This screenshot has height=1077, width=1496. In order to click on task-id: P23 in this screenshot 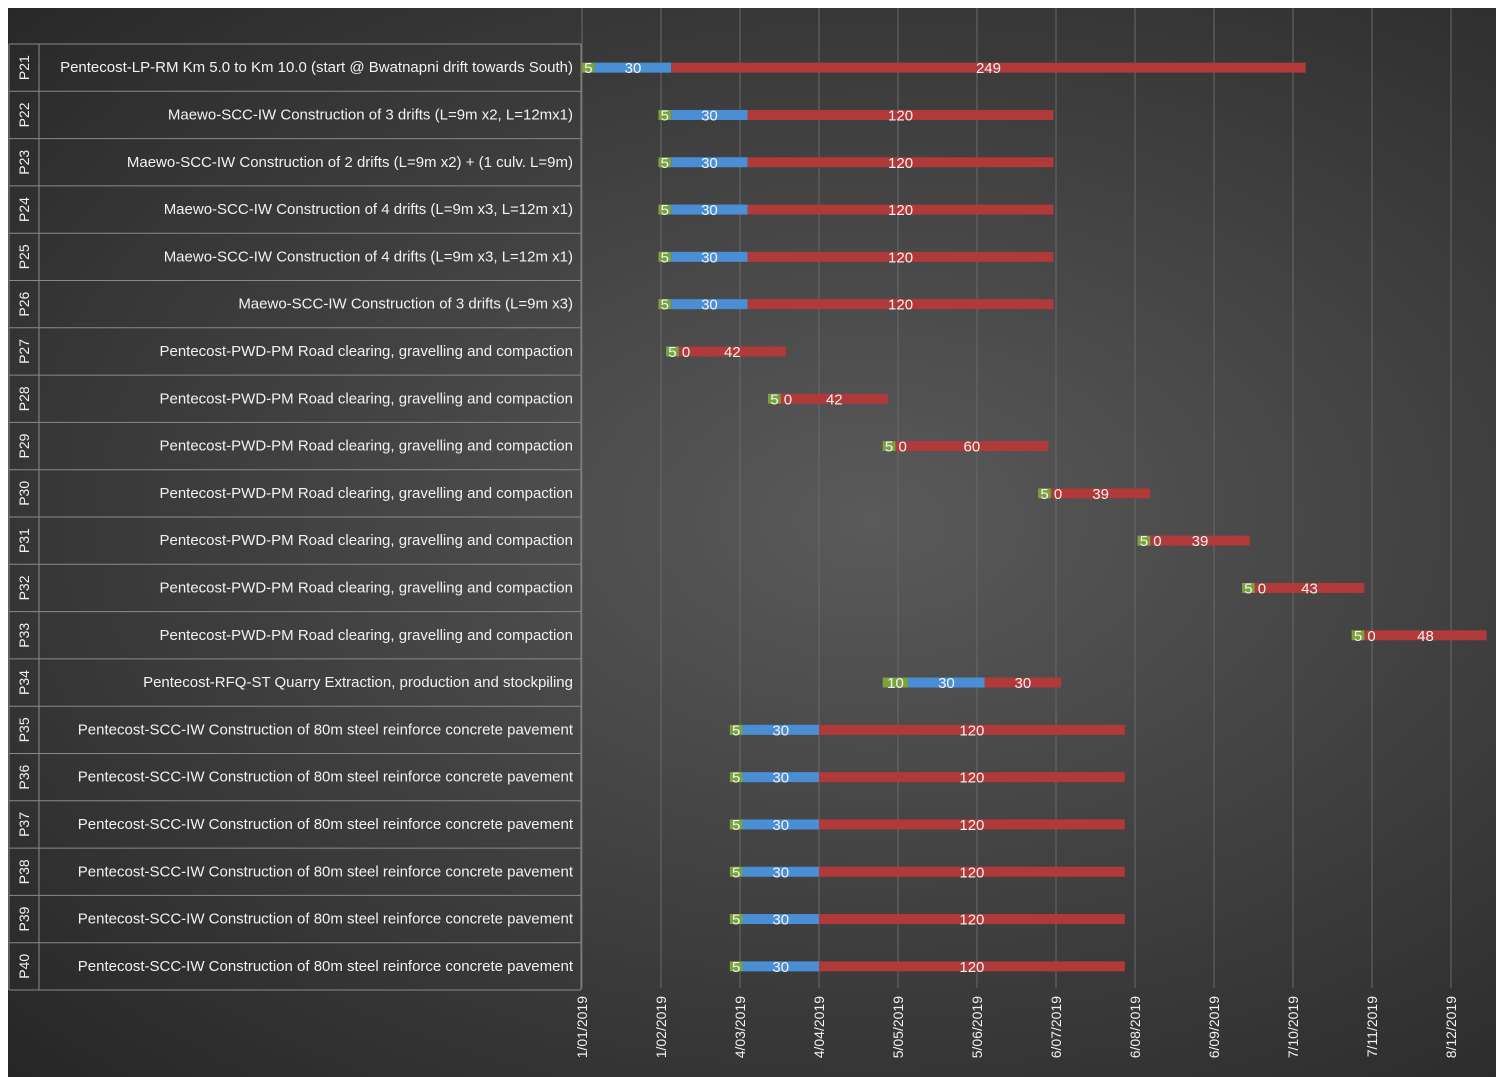, I will do `click(24, 162)`.